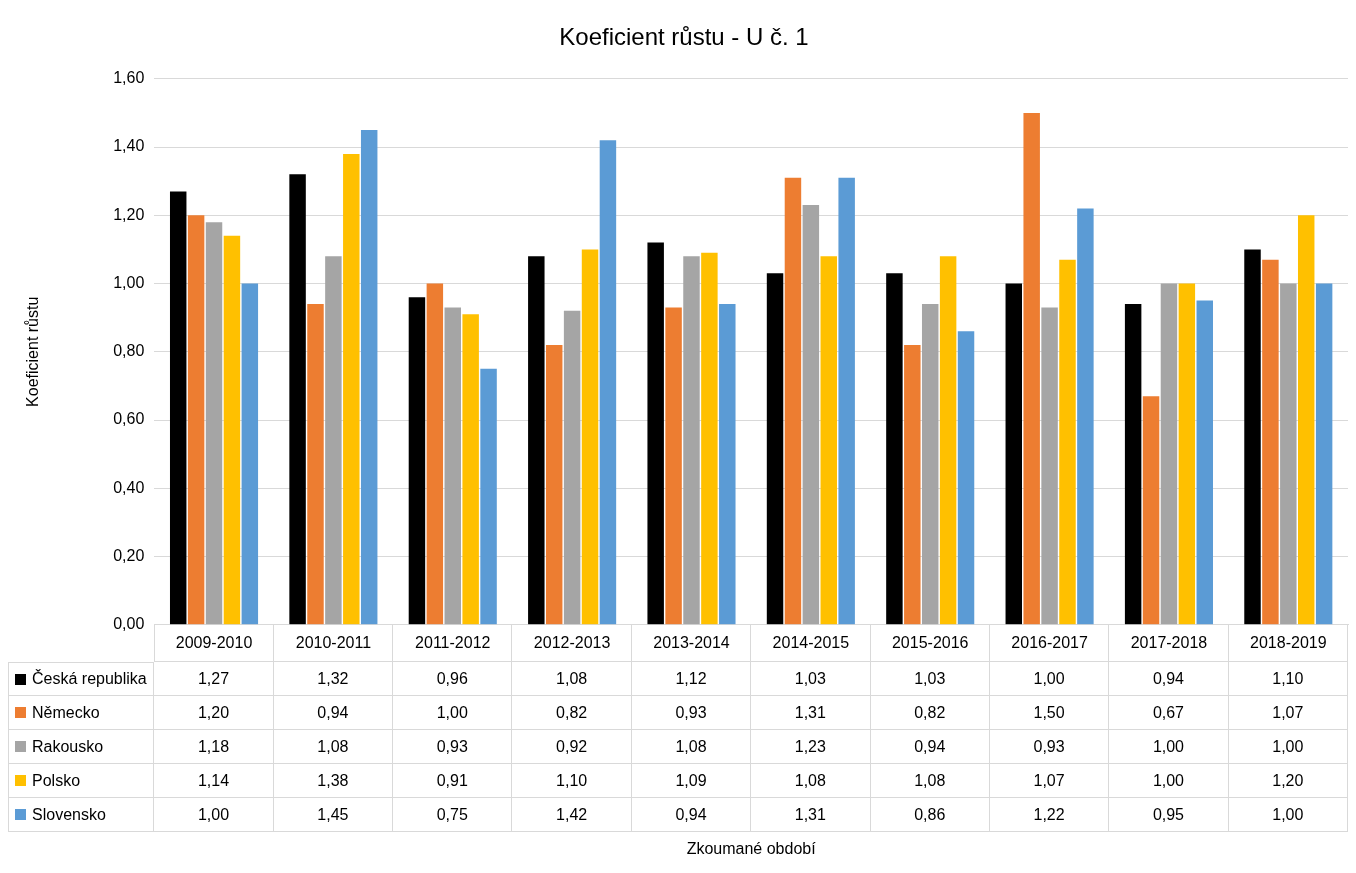  I want to click on x-tick-label: 2018-2019, so click(1288, 642).